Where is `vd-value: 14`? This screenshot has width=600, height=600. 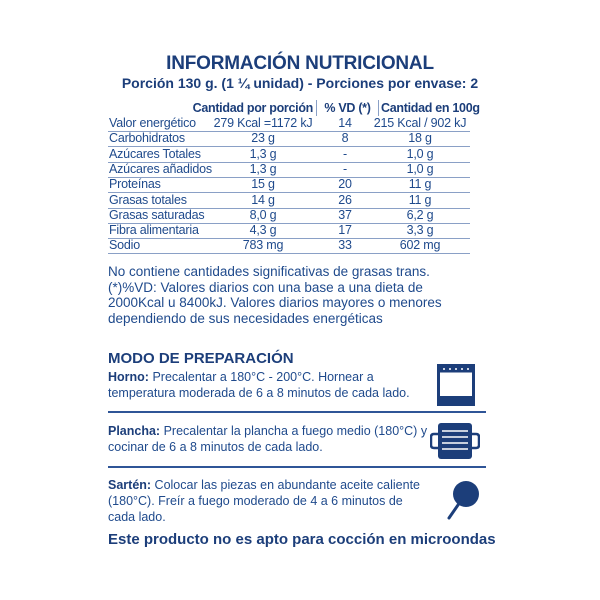
vd-value: 14 is located at coordinates (345, 123).